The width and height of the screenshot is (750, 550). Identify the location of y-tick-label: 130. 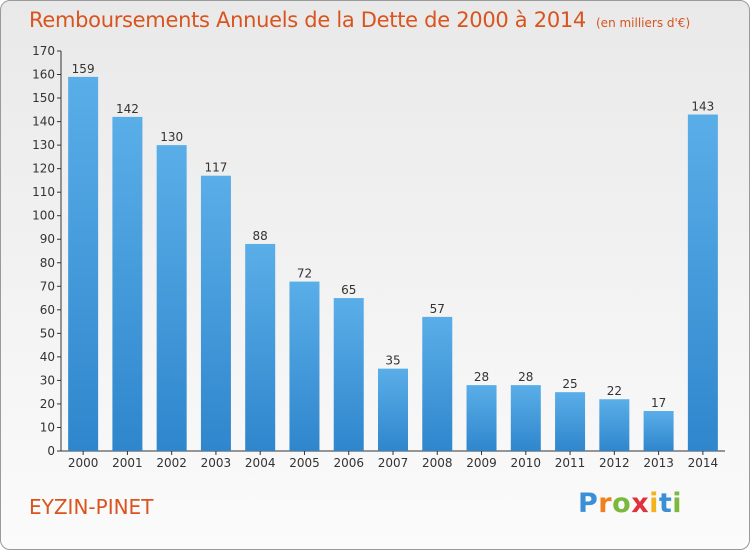
(43, 145).